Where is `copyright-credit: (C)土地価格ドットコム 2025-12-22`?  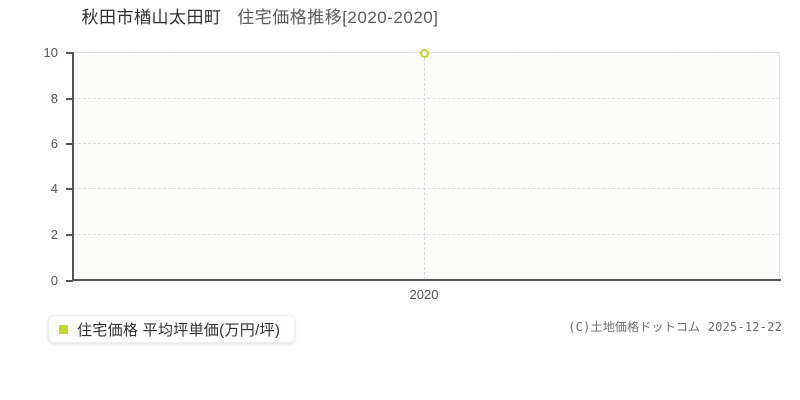 copyright-credit: (C)土地価格ドットコム 2025-12-22 is located at coordinates (675, 327).